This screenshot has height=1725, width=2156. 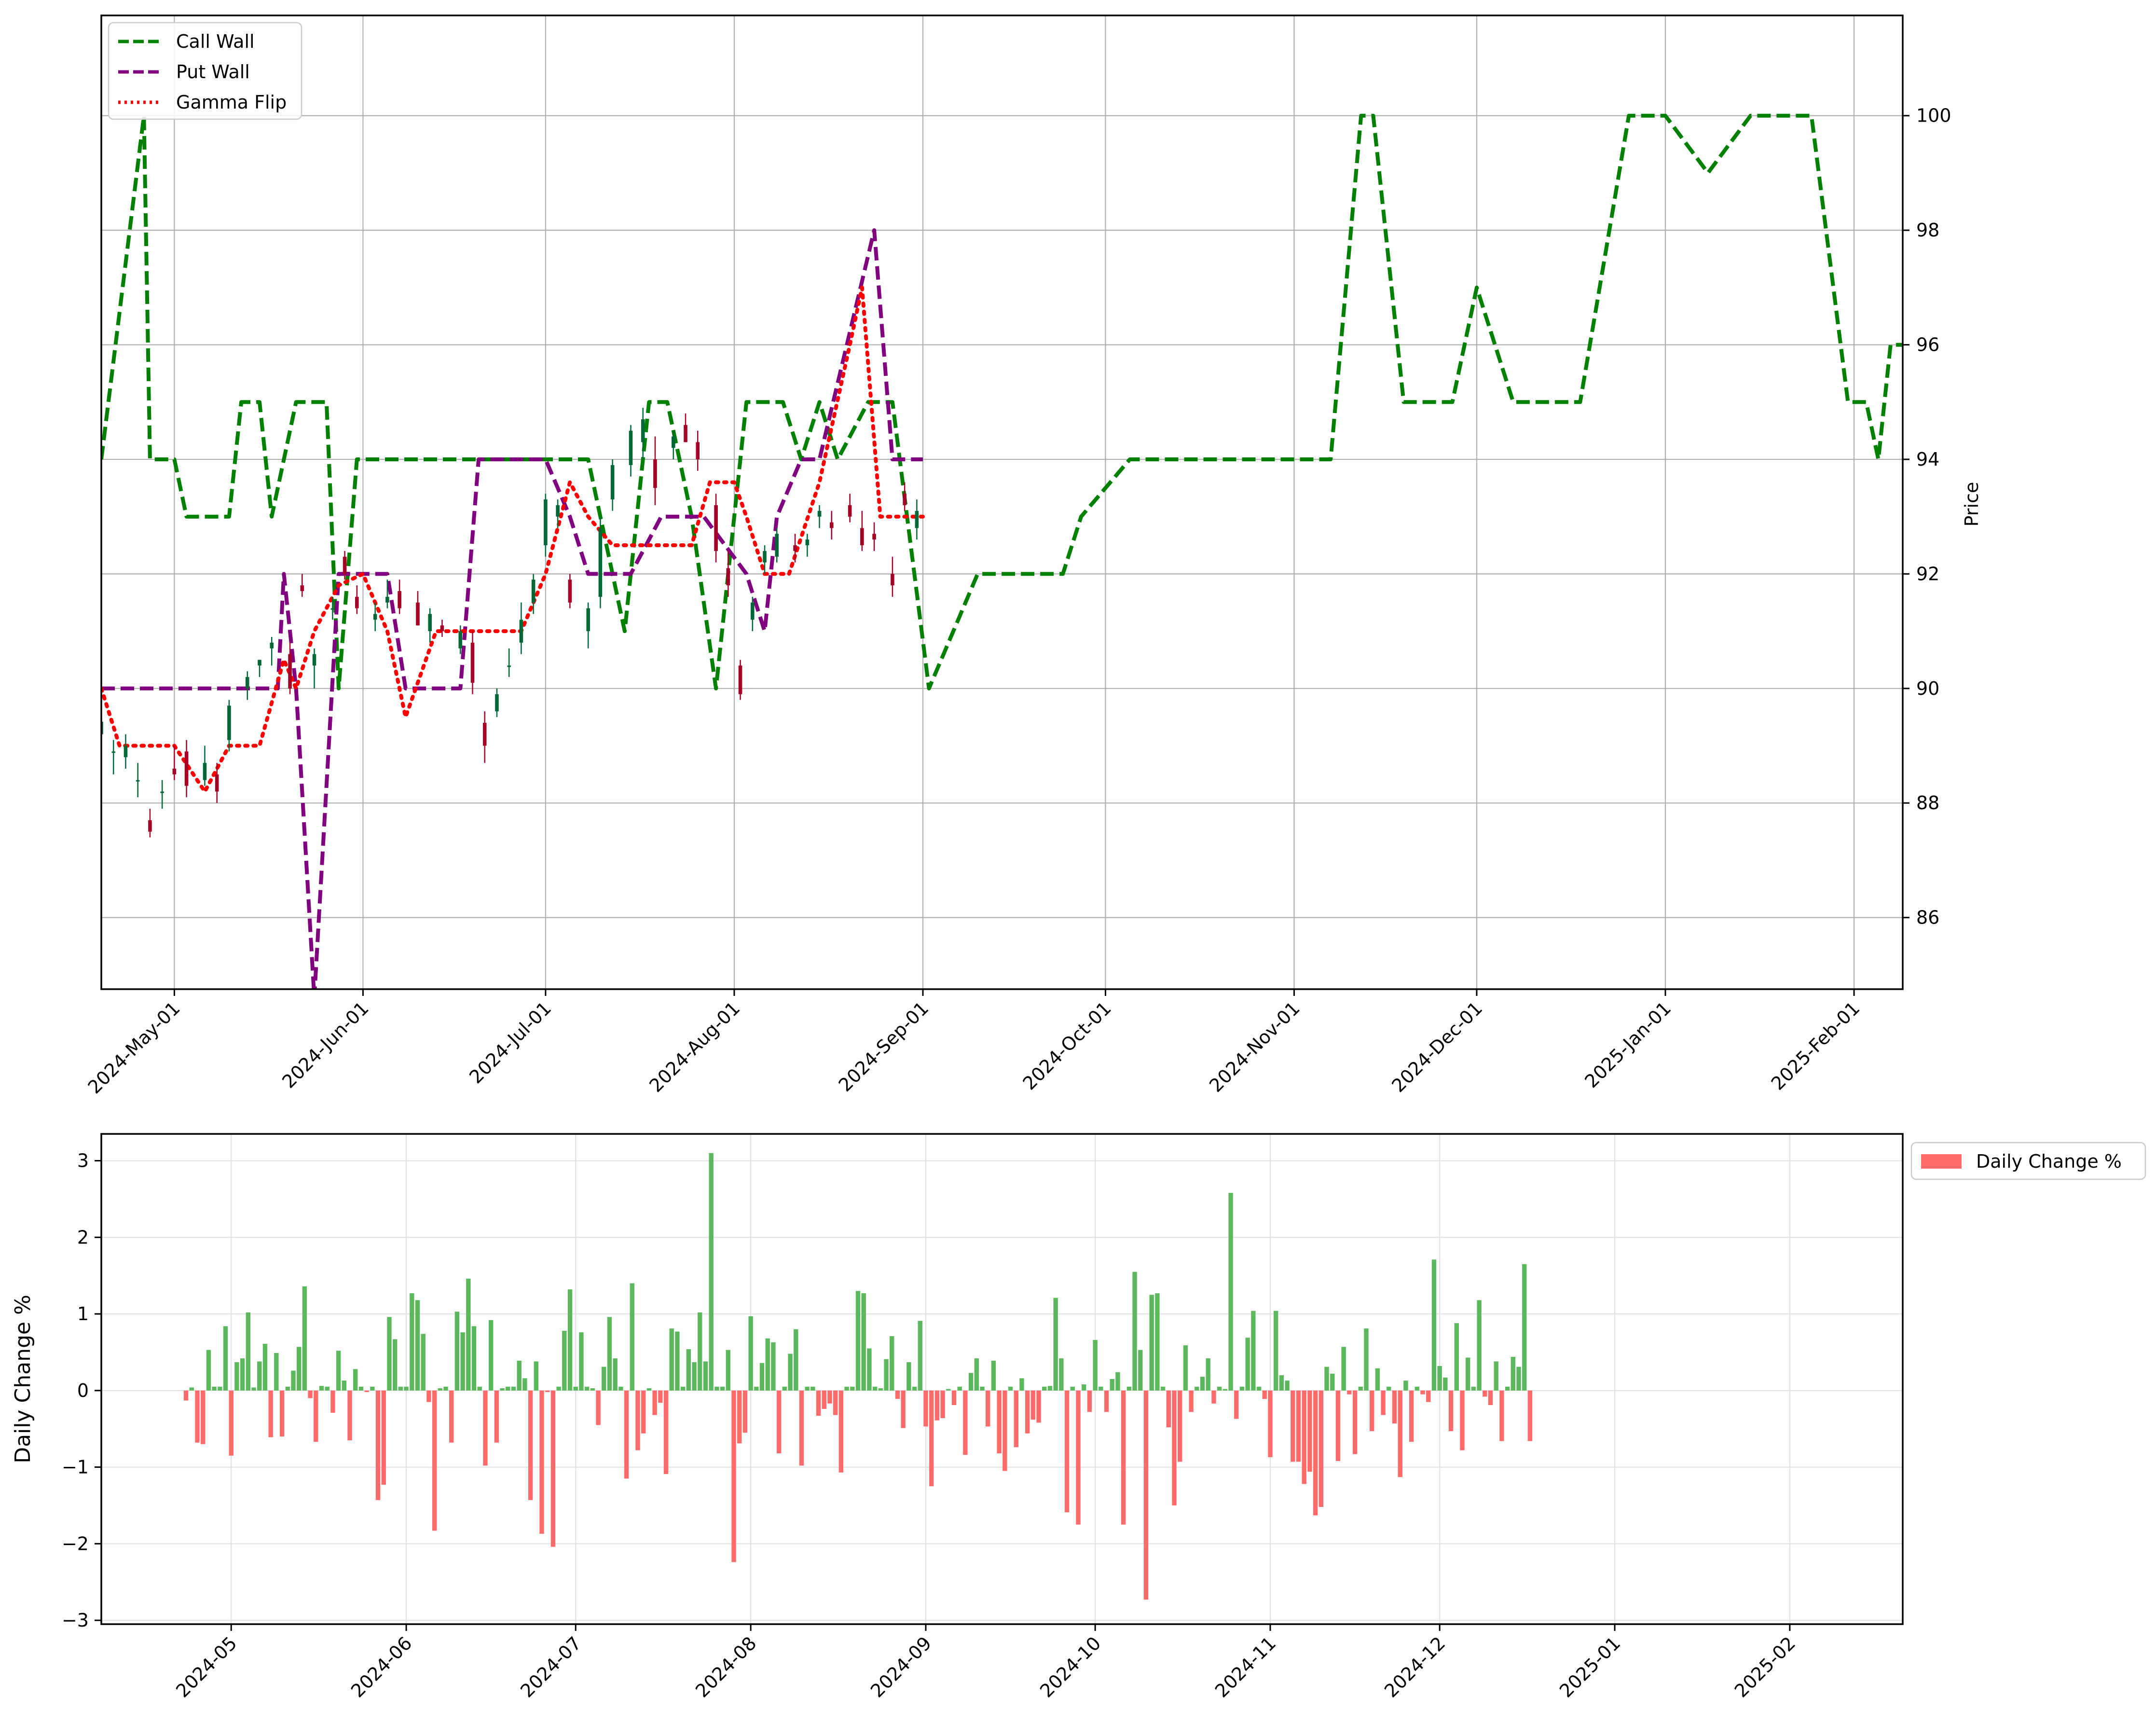 I want to click on price-legend-box, so click(x=205, y=71).